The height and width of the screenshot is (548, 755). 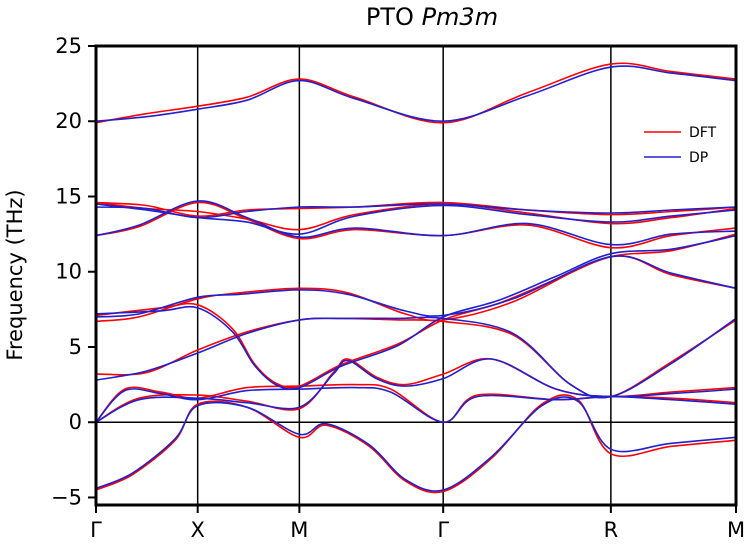 What do you see at coordinates (68, 121) in the screenshot?
I see `y-tick-label: 20` at bounding box center [68, 121].